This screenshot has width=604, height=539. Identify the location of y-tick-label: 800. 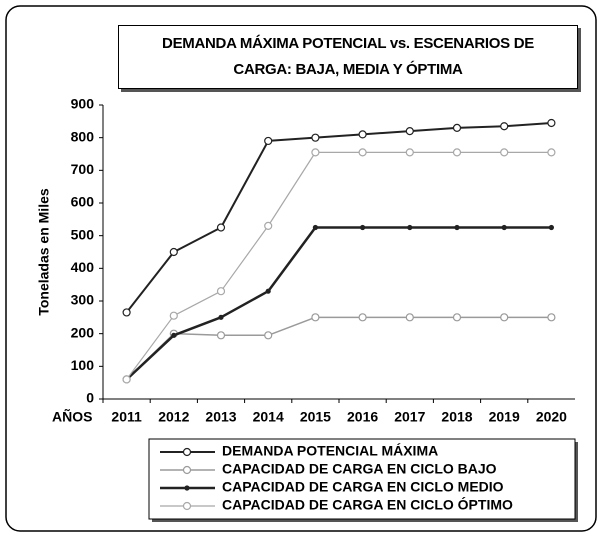
(83, 136).